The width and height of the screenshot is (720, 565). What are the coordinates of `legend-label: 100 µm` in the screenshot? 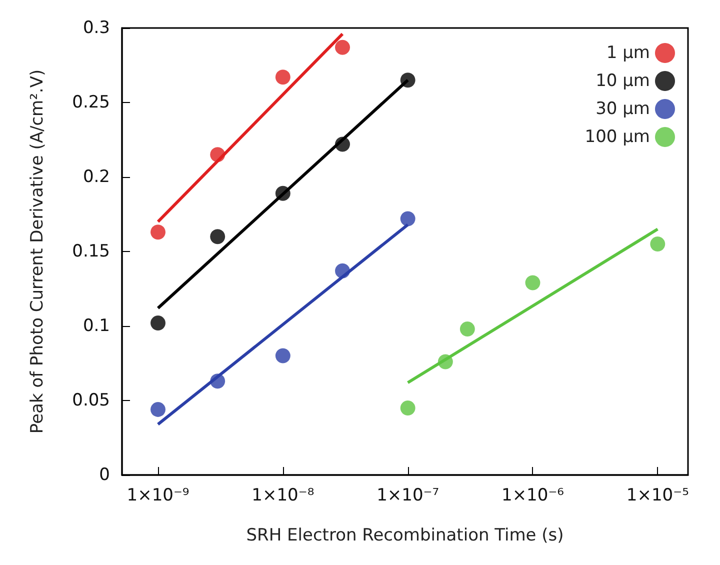 It's located at (617, 137).